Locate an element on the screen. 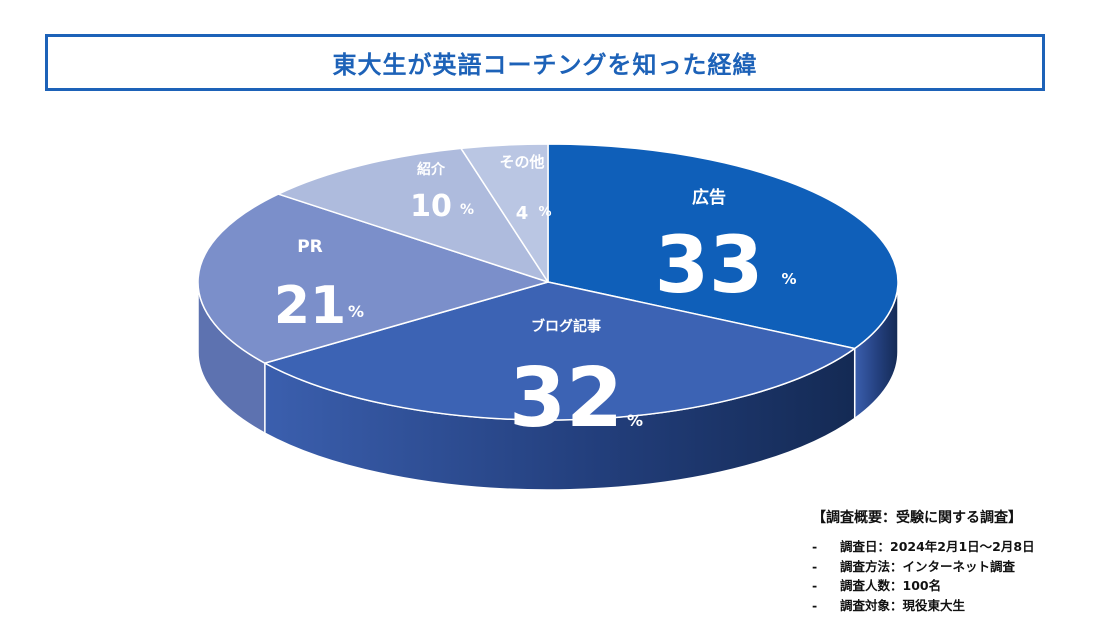 The height and width of the screenshot is (625, 1114). slice-value-3: 10 is located at coordinates (431, 206).